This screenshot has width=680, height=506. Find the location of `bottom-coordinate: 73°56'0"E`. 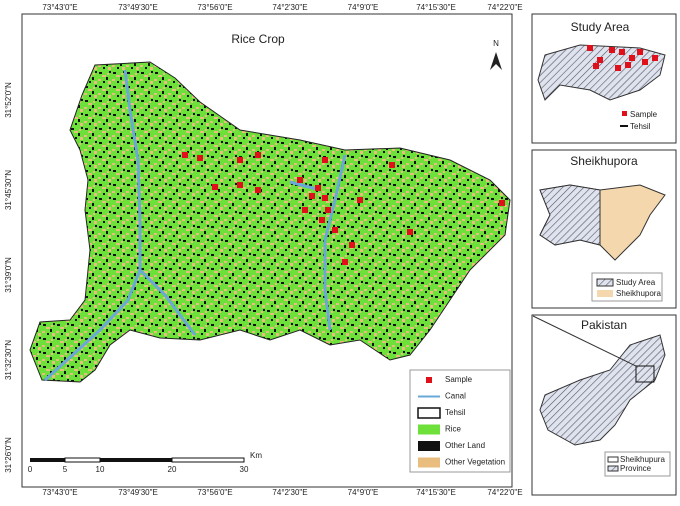

bottom-coordinate: 73°56'0"E is located at coordinates (214, 492).